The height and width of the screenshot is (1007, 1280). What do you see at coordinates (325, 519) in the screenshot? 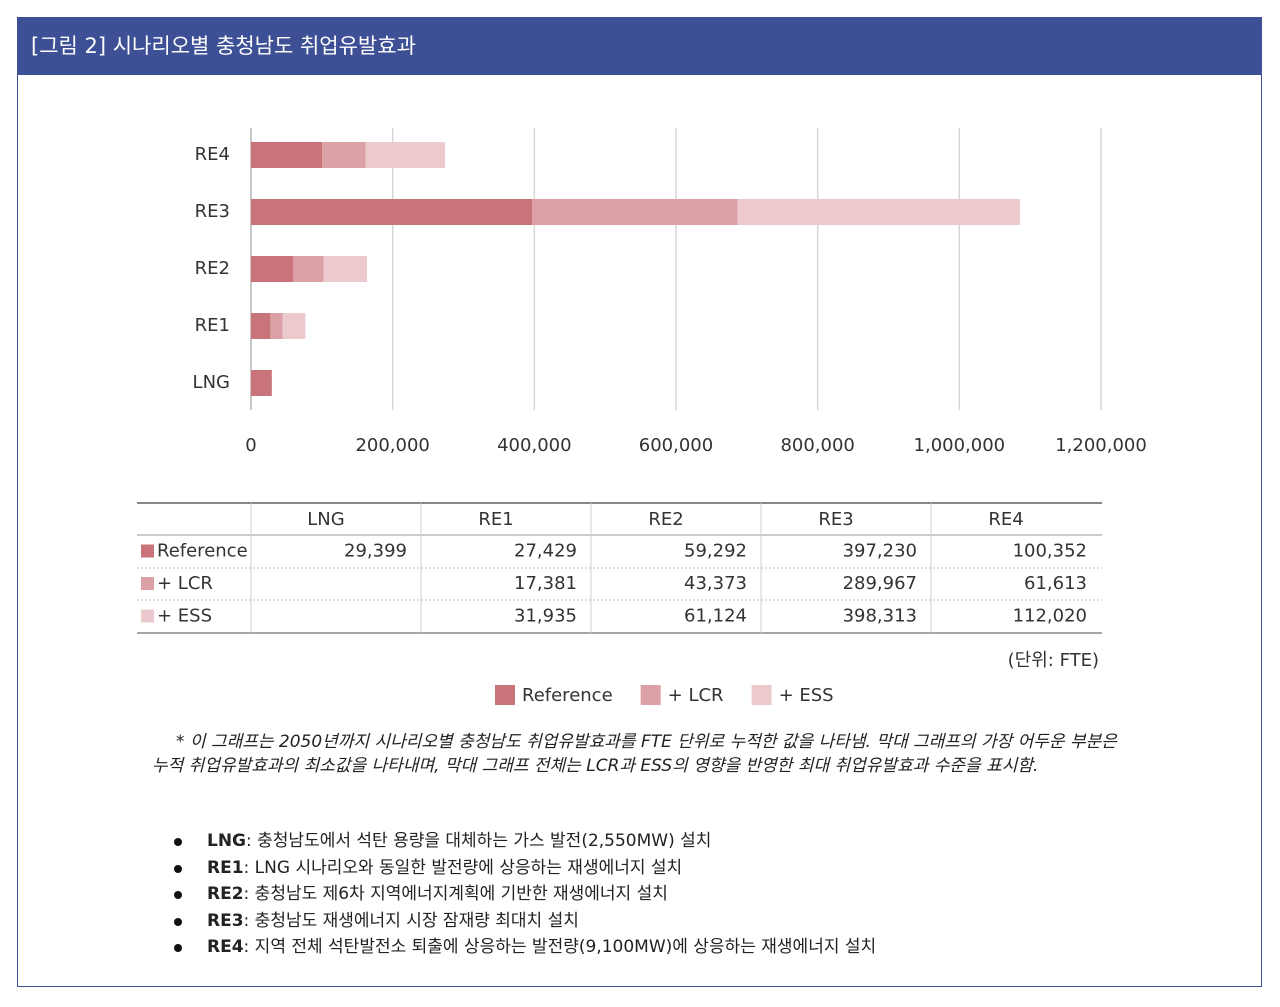
I see `table-header: LNG` at bounding box center [325, 519].